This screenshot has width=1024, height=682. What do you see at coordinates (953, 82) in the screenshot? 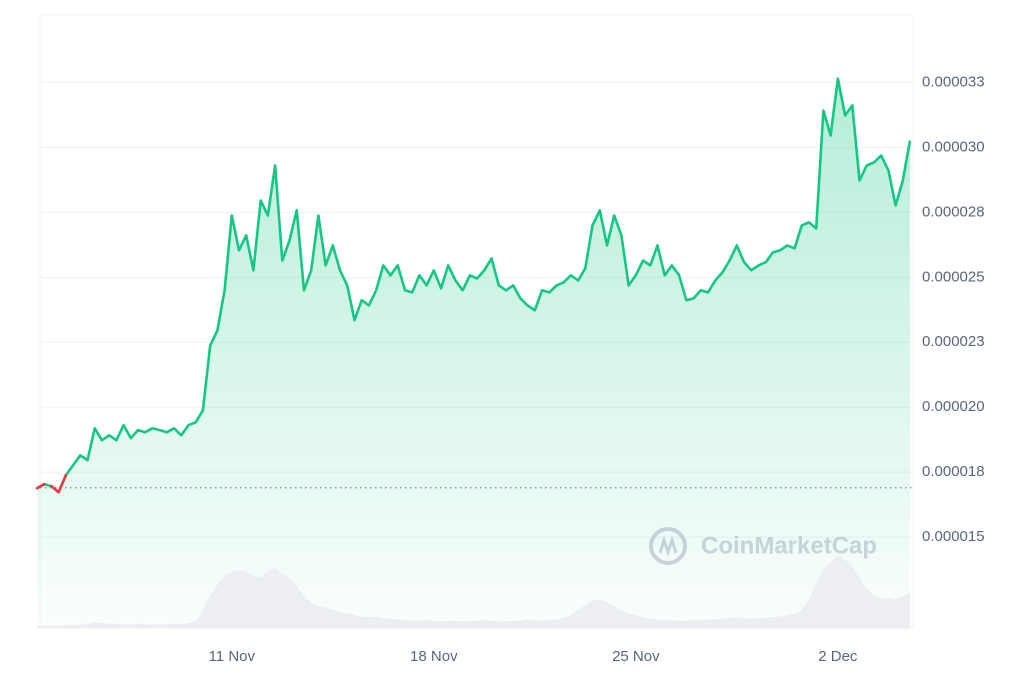
I see `y-tick-label: 0.000033` at bounding box center [953, 82].